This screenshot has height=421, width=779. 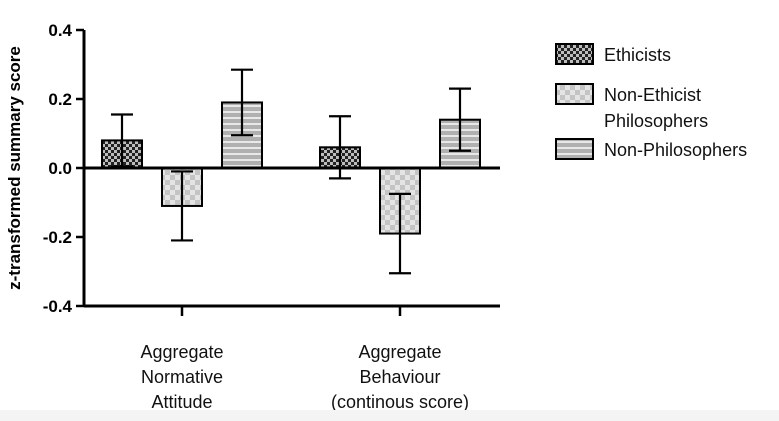 What do you see at coordinates (389, 415) in the screenshot?
I see `bottom-band` at bounding box center [389, 415].